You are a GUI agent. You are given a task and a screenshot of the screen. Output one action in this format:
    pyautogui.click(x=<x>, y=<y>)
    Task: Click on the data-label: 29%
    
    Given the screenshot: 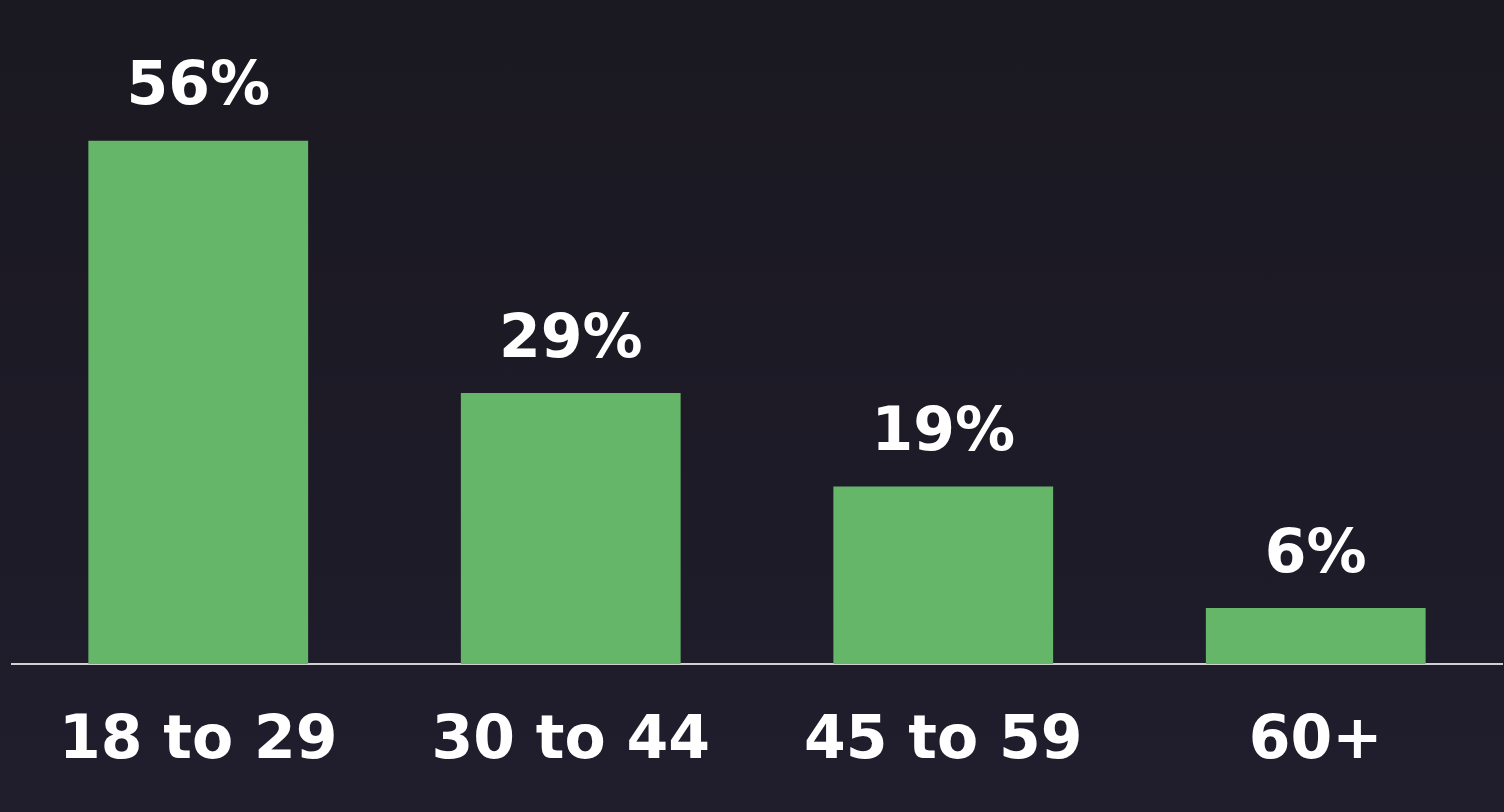 What is the action you would take?
    pyautogui.click(x=570, y=335)
    